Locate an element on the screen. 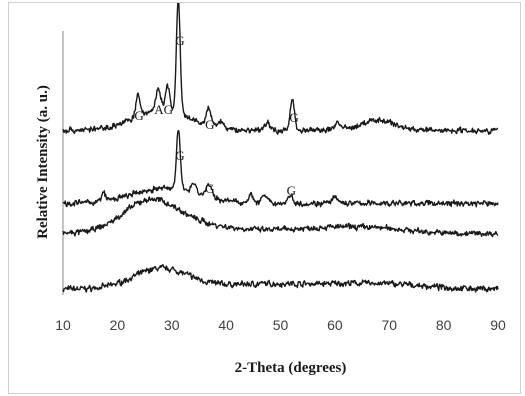 The height and width of the screenshot is (396, 525). x-tick-label-90: 90 is located at coordinates (498, 325).